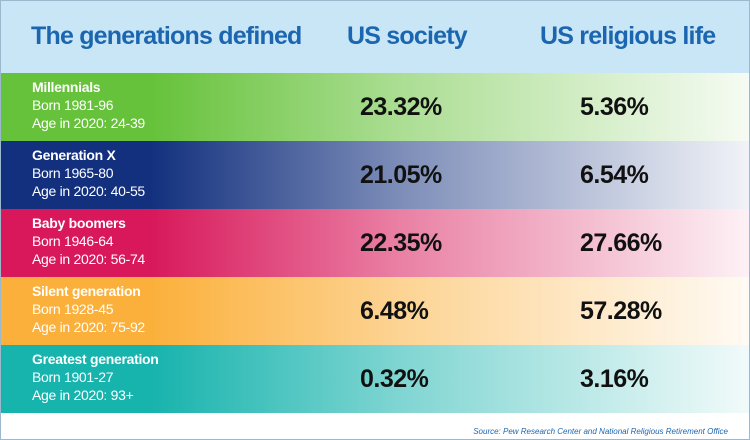 The height and width of the screenshot is (440, 750). Describe the element at coordinates (88, 327) in the screenshot. I see `generation-age: Age in 2020: 75-92` at that location.